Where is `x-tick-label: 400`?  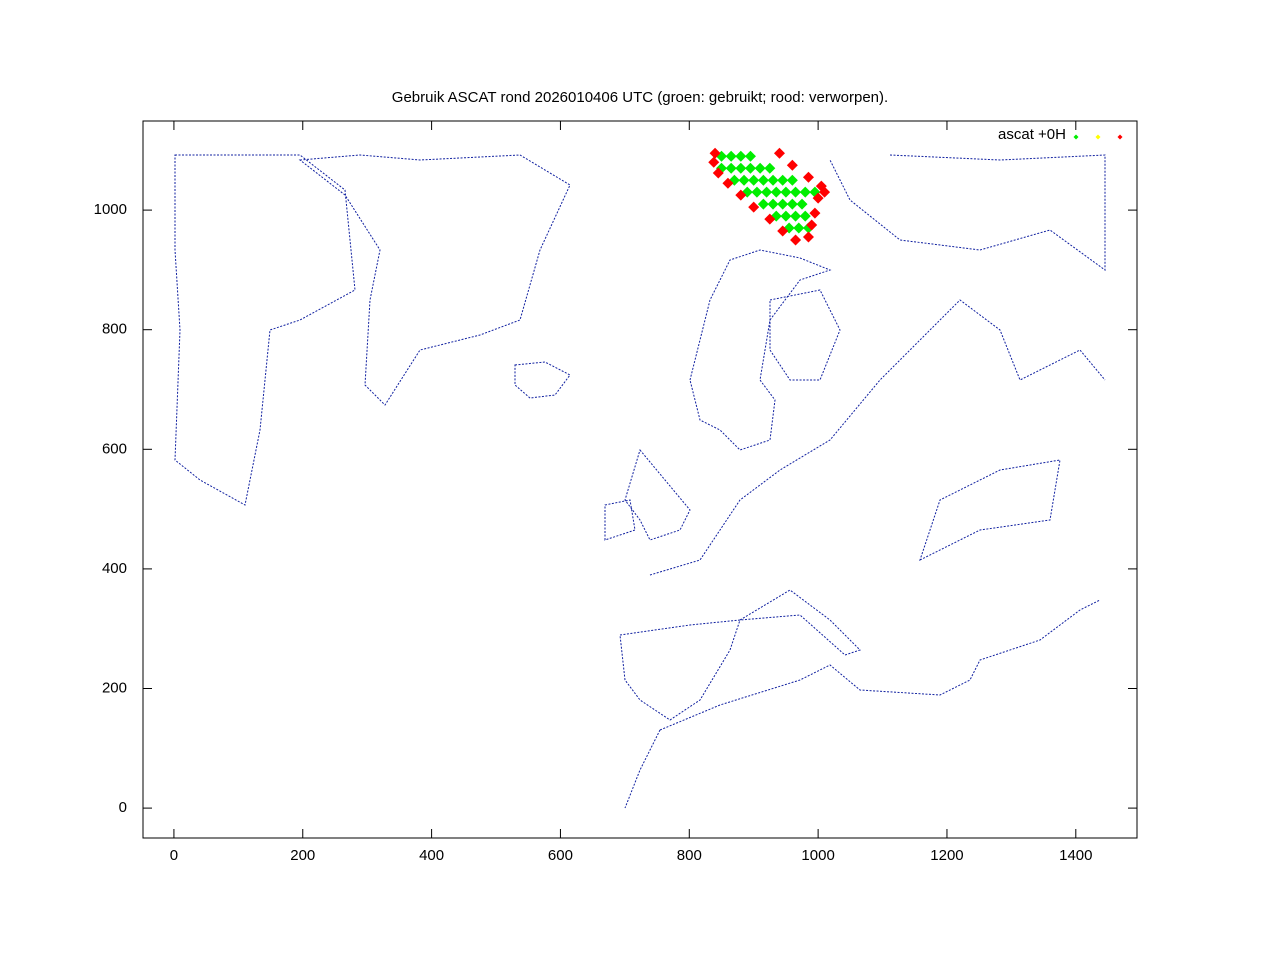 x-tick-label: 400 is located at coordinates (431, 855).